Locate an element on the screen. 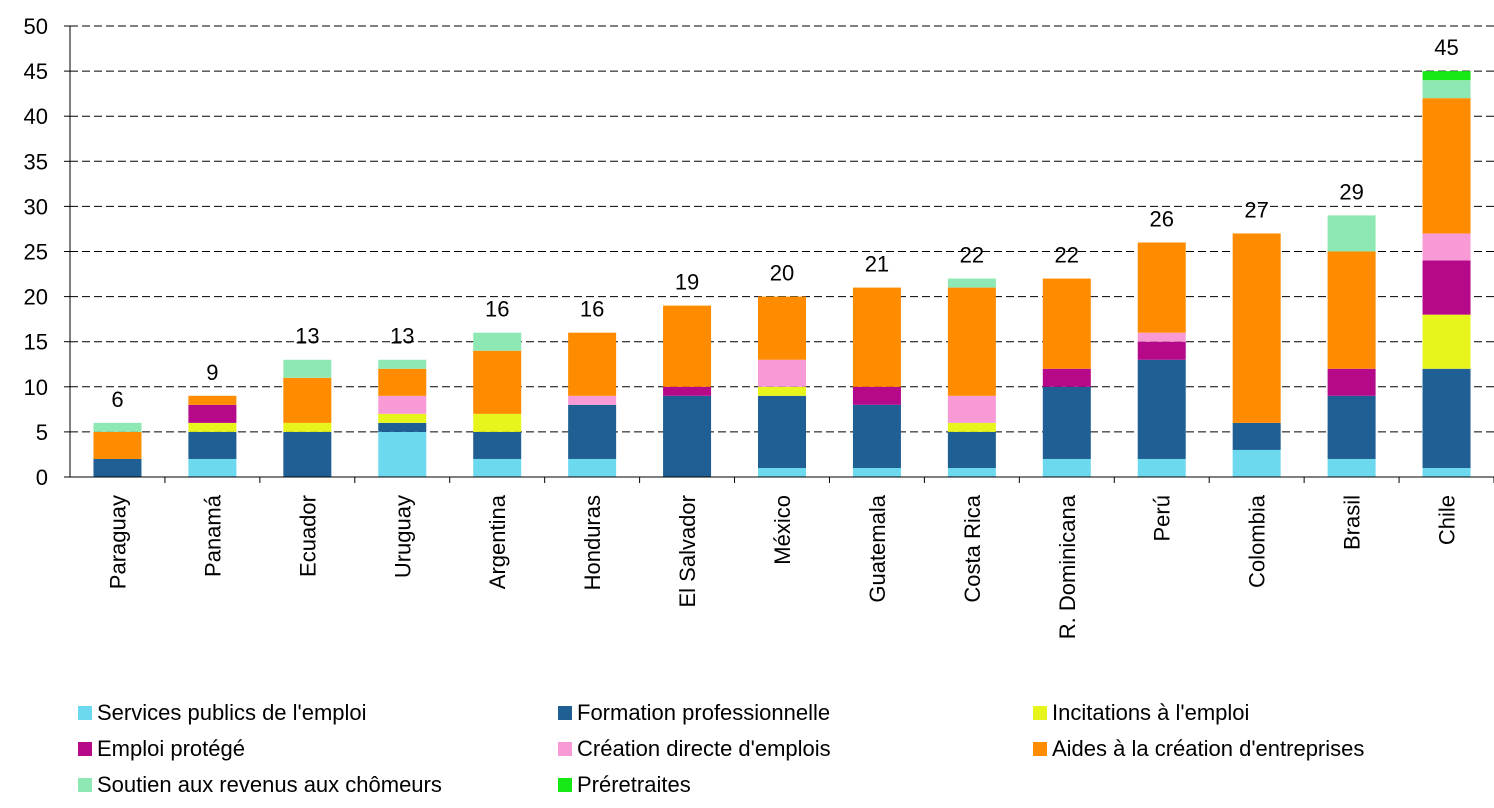 The height and width of the screenshot is (808, 1494). legend-label: Formation professionnelle is located at coordinates (704, 712).